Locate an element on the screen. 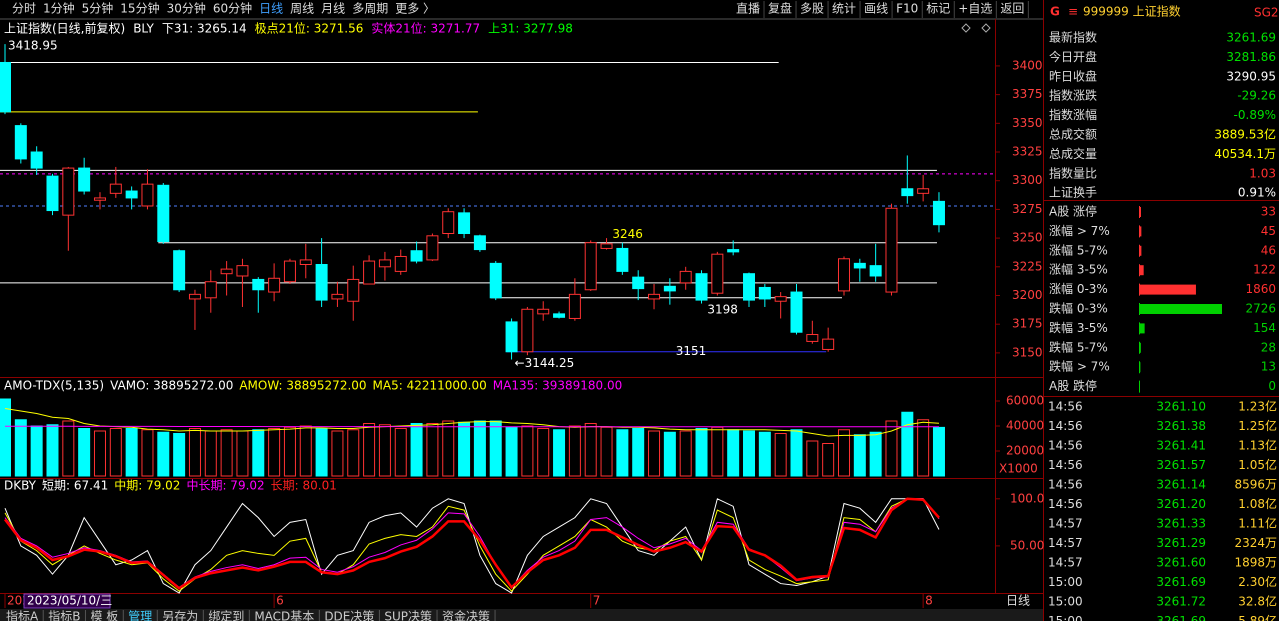 The width and height of the screenshot is (1279, 621). period-button: 1分钟 is located at coordinates (59, 8).